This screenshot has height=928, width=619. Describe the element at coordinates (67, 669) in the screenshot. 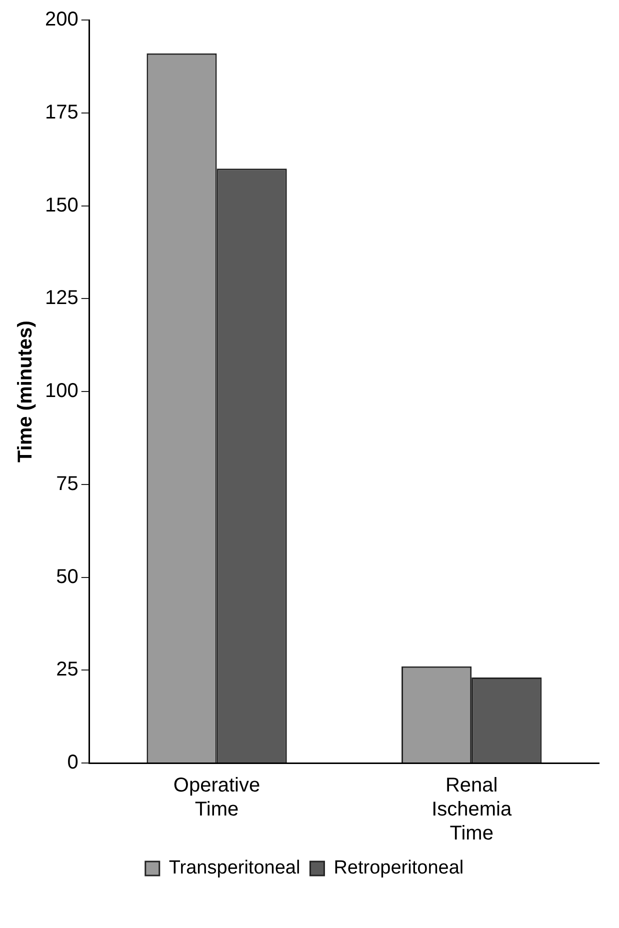

I see `y-tick-label: 25` at that location.